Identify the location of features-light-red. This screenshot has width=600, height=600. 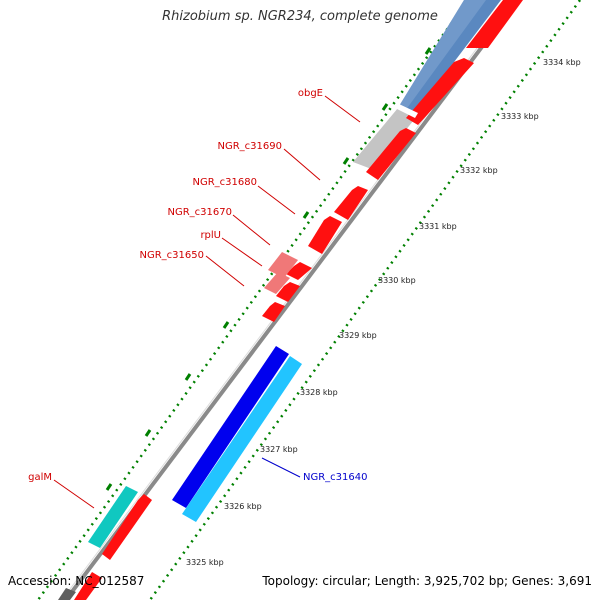
(281, 273).